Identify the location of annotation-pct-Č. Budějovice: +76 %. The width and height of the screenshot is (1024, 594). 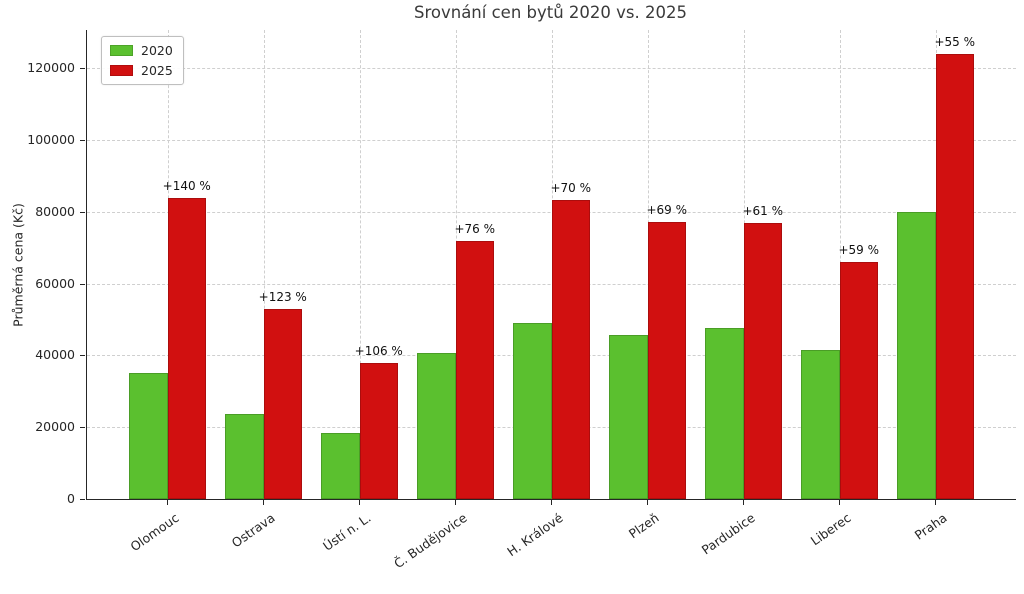
(475, 229).